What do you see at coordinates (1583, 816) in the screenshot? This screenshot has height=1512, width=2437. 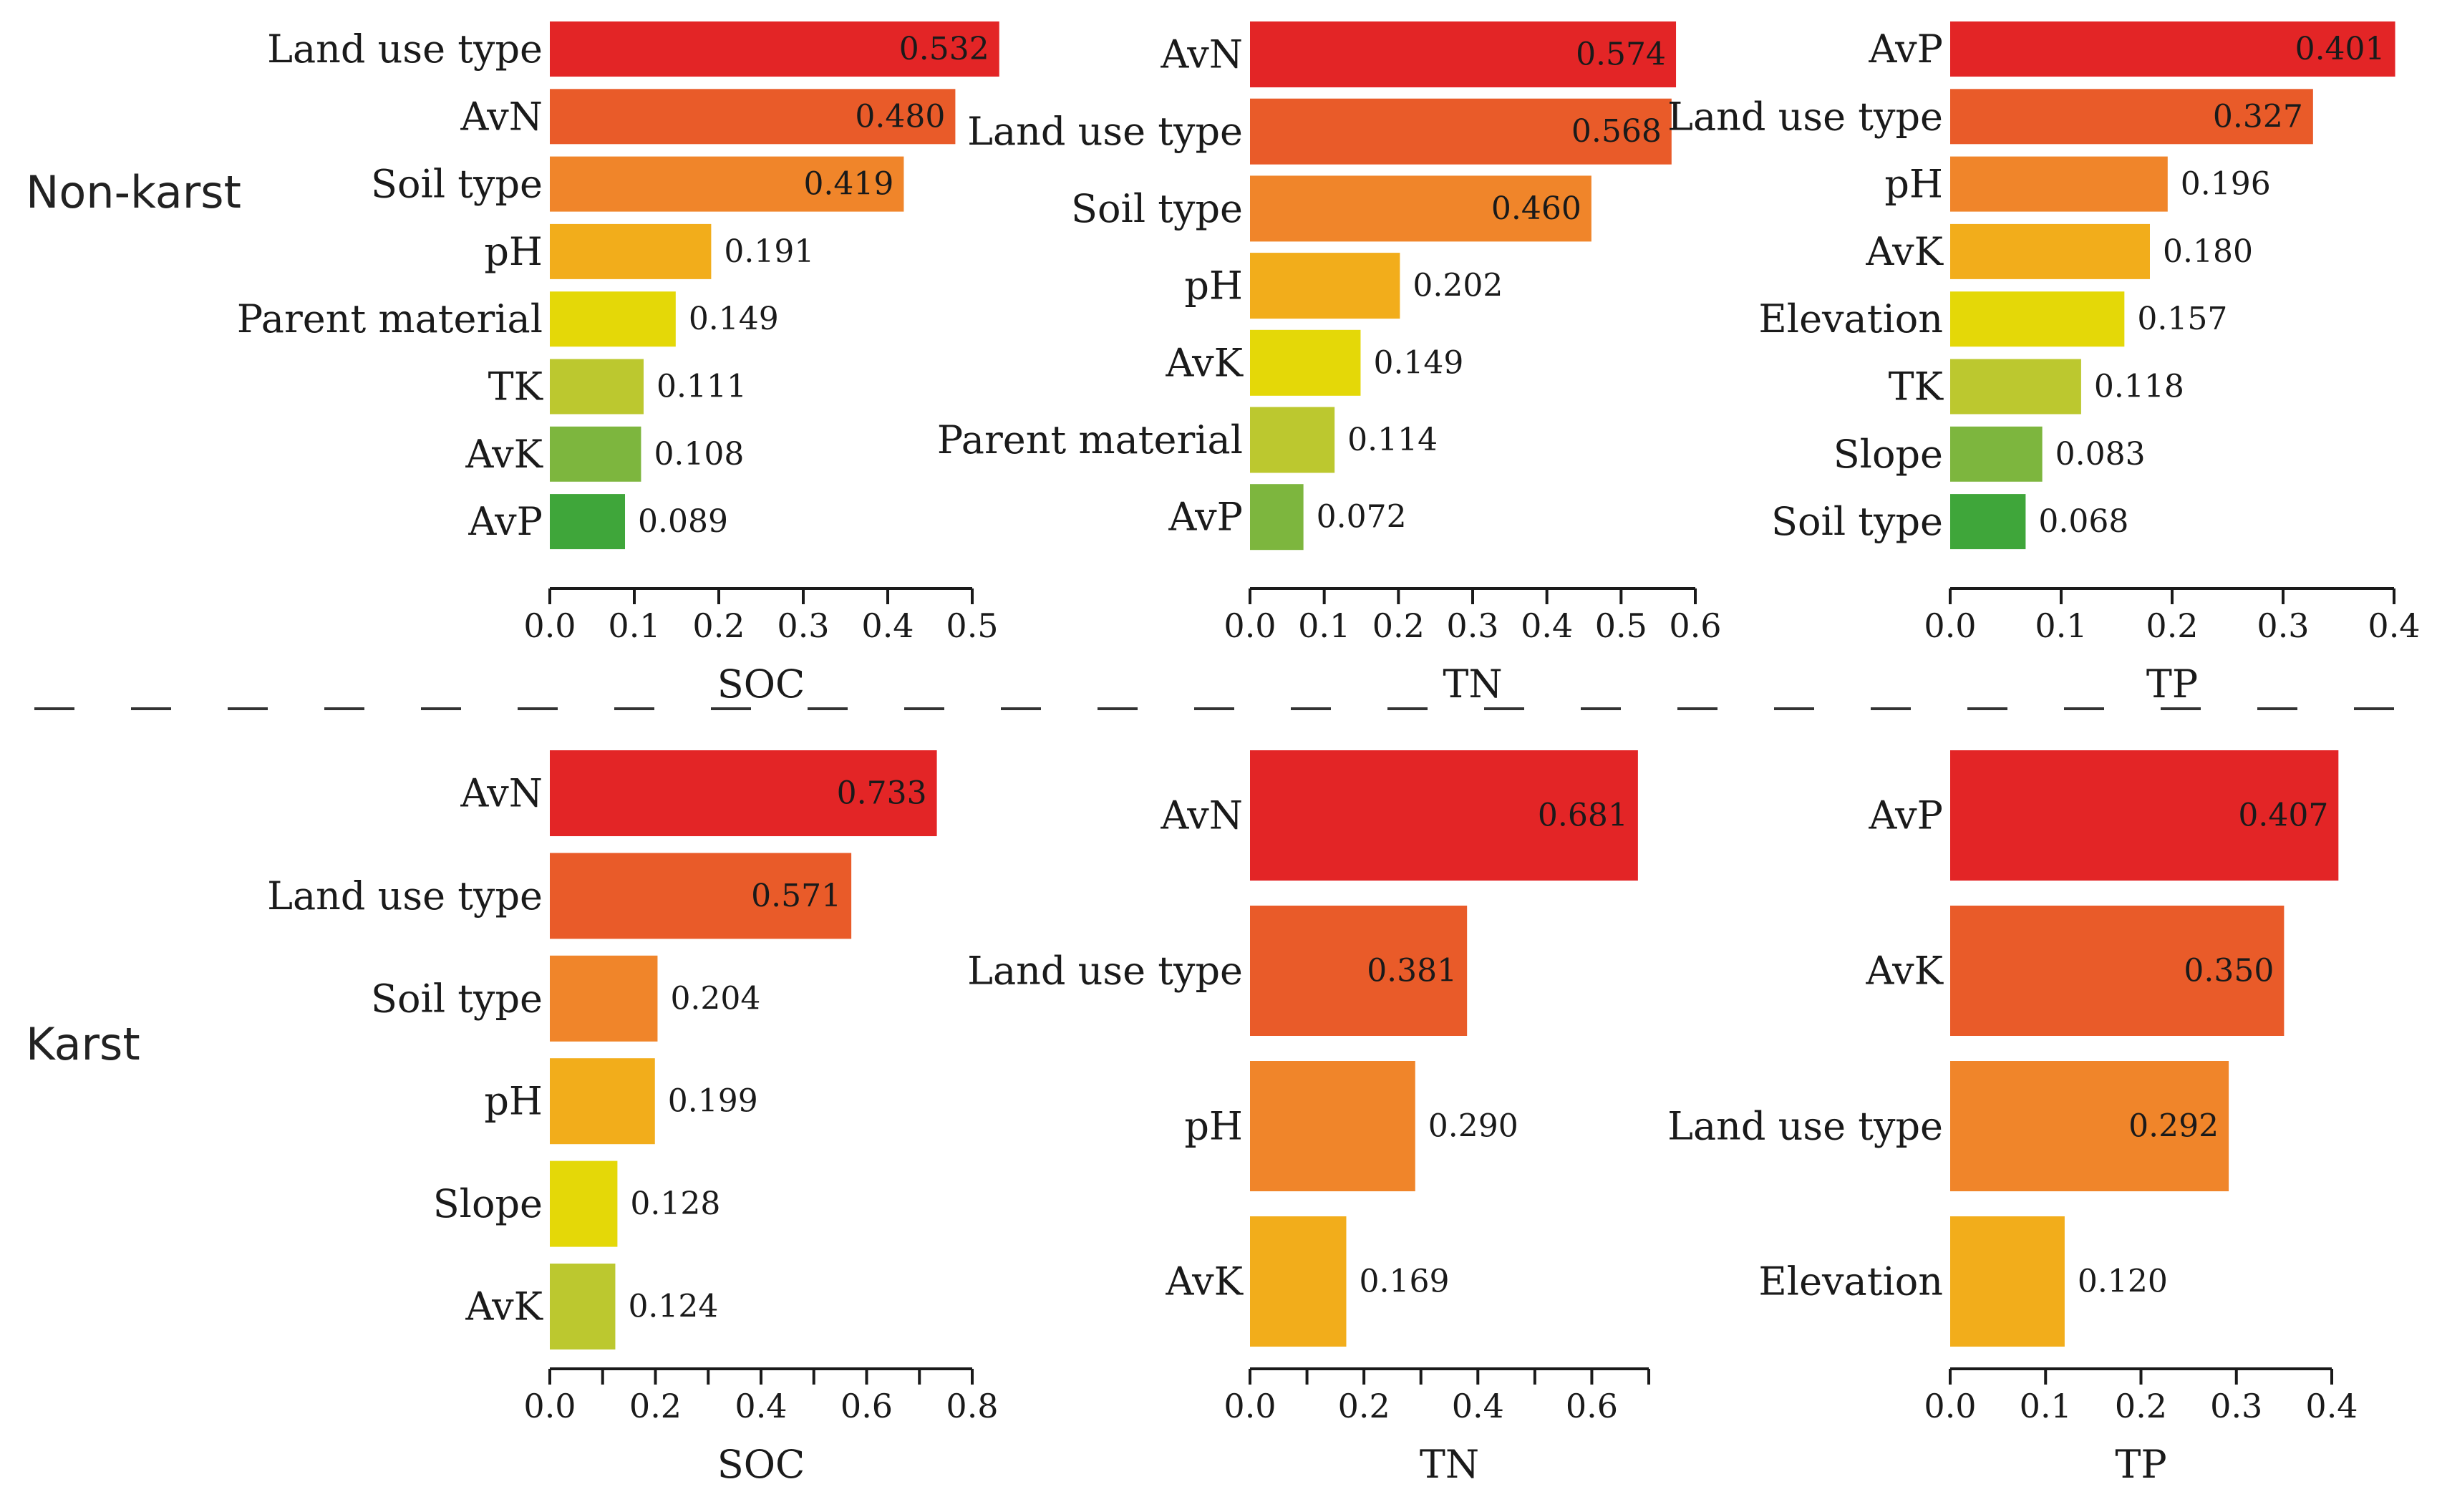 I see `value-label: 0.681` at bounding box center [1583, 816].